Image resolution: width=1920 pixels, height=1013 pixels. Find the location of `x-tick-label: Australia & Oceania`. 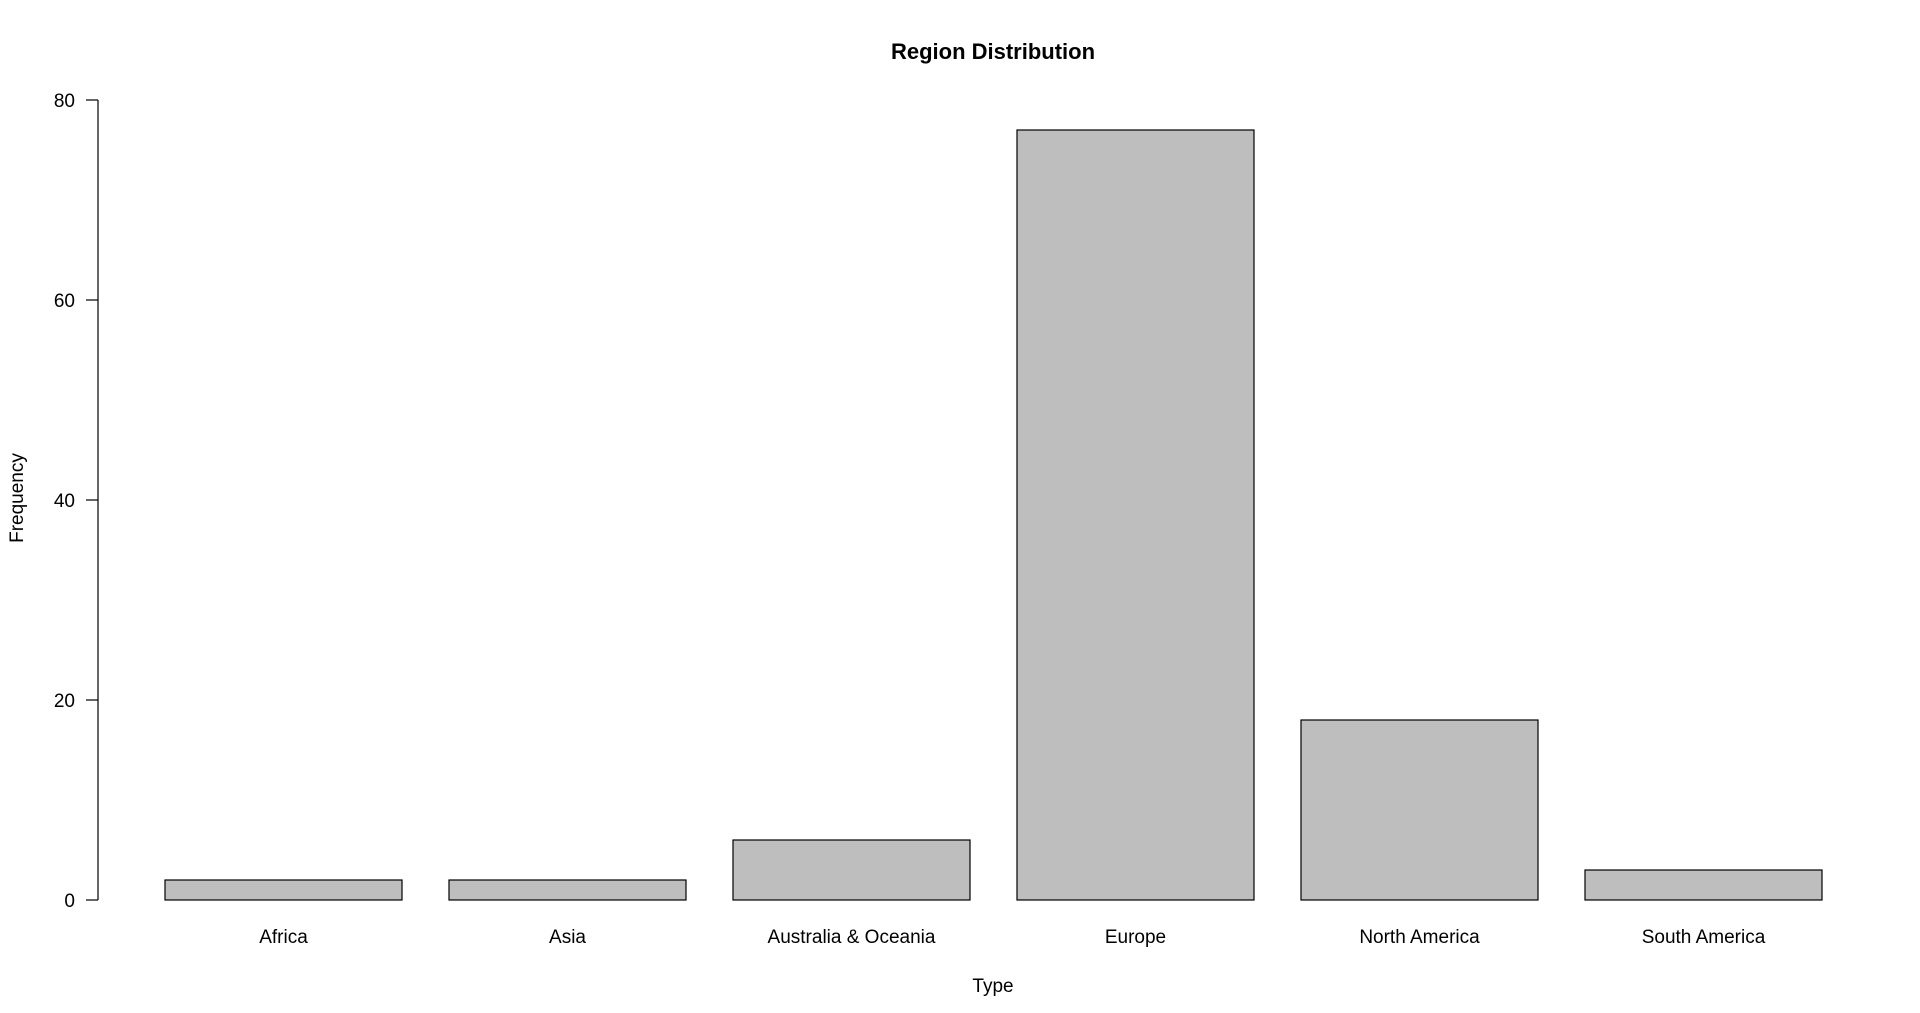

x-tick-label: Australia & Oceania is located at coordinates (852, 937).